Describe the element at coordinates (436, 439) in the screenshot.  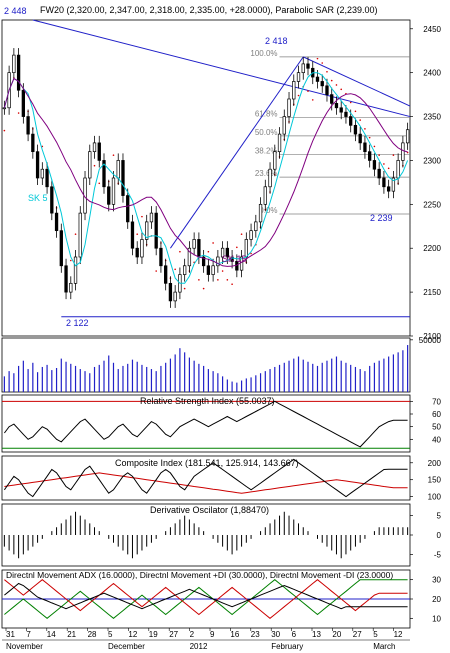
I see `rsi-axis-tick-label: 40` at that location.